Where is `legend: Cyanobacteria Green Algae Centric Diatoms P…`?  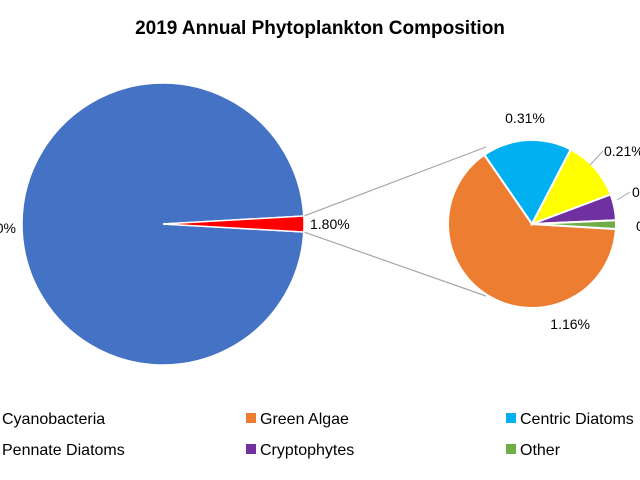
legend: Cyanobacteria Green Algae Centric Diatoms P… is located at coordinates (318, 435).